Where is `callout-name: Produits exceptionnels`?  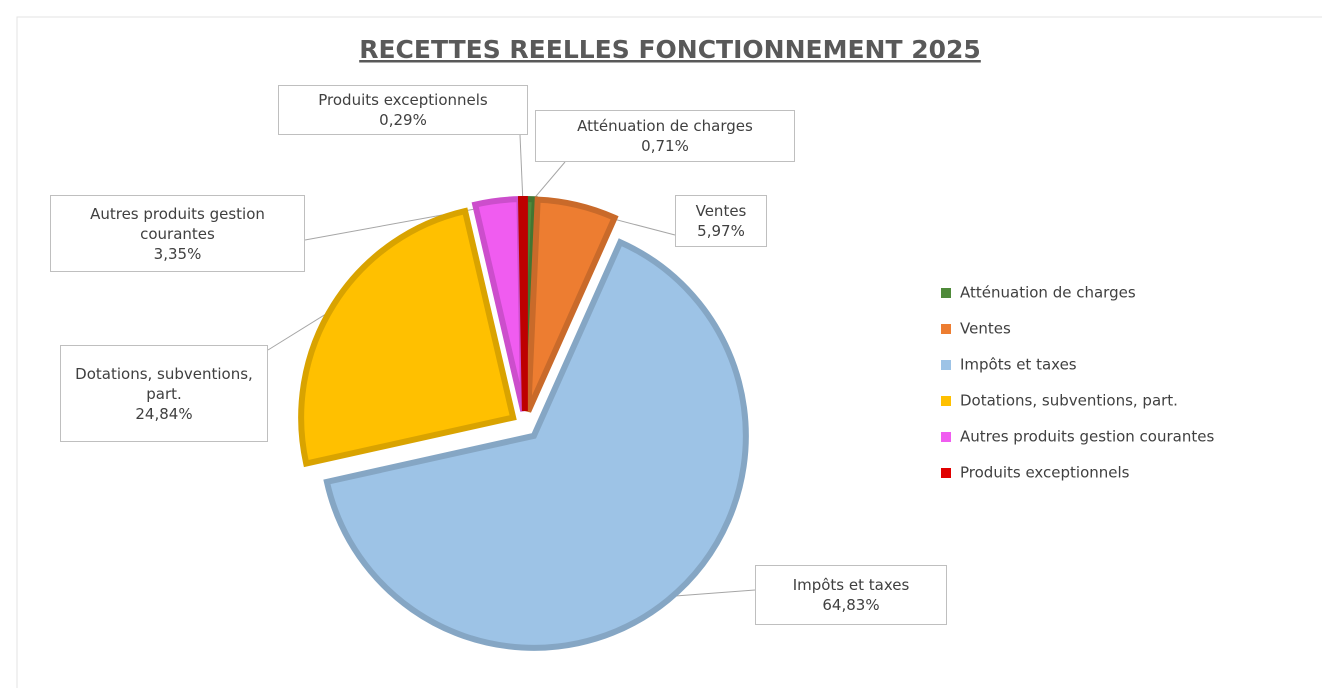
callout-name: Produits exceptionnels is located at coordinates (403, 100).